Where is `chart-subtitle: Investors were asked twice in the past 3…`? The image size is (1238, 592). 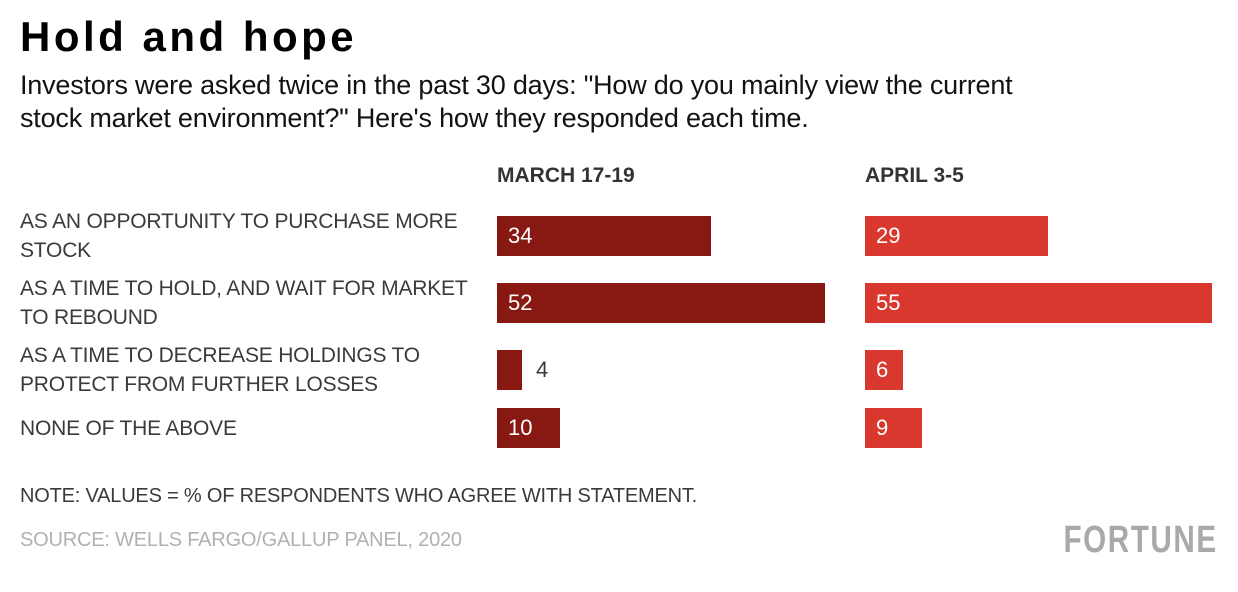
chart-subtitle: Investors were asked twice in the past 3… is located at coordinates (516, 102).